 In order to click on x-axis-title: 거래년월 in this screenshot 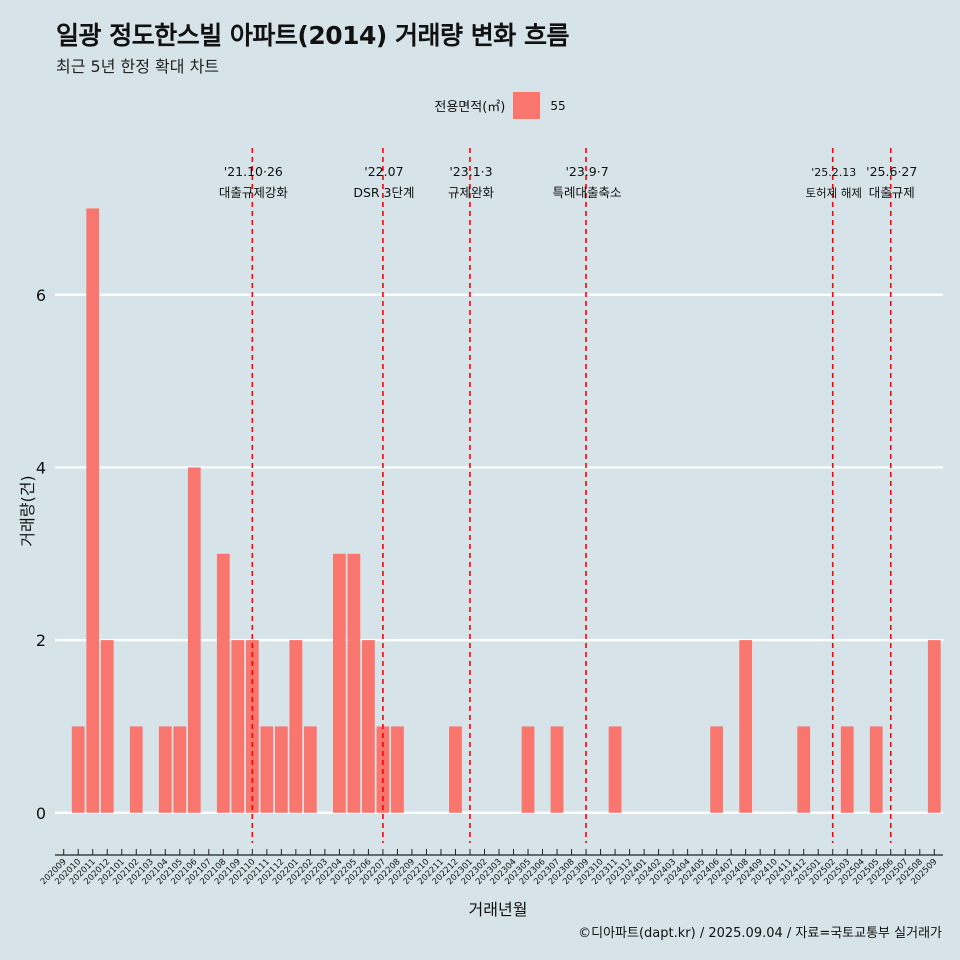, I will do `click(498, 909)`.